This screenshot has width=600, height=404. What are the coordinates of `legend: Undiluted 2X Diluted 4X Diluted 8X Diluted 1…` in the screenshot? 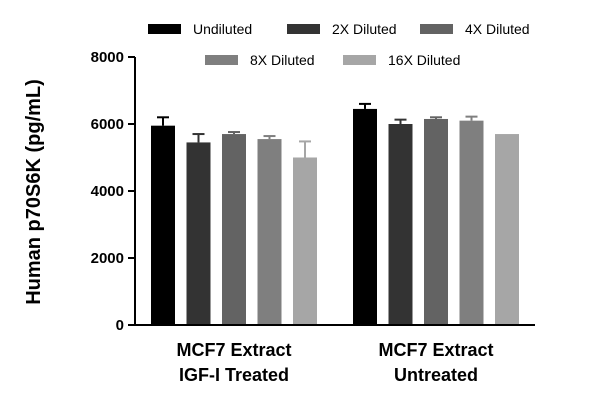 It's located at (339, 44).